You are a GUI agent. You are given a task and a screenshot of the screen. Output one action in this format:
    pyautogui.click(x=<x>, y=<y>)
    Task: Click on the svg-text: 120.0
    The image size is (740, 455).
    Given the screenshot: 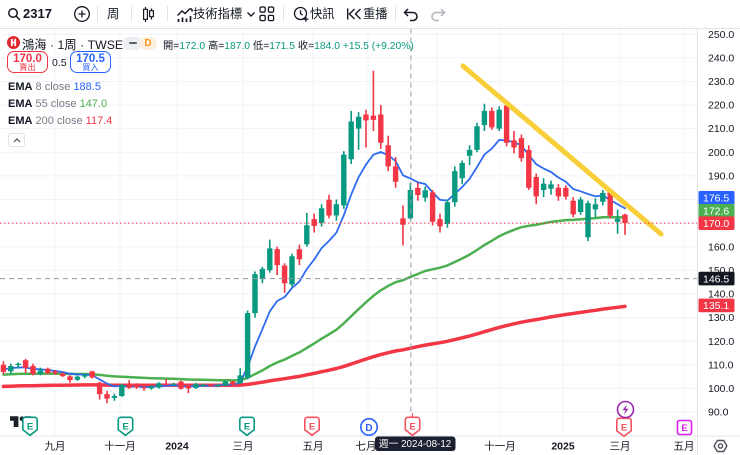 What is the action you would take?
    pyautogui.click(x=721, y=342)
    